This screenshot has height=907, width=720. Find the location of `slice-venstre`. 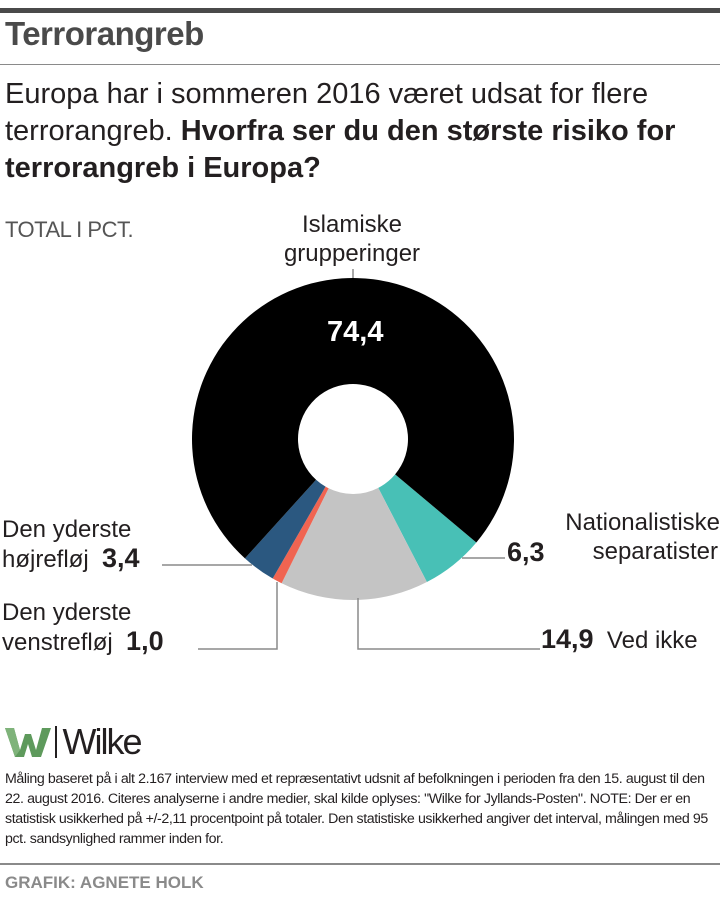

slice-venstre is located at coordinates (300, 535).